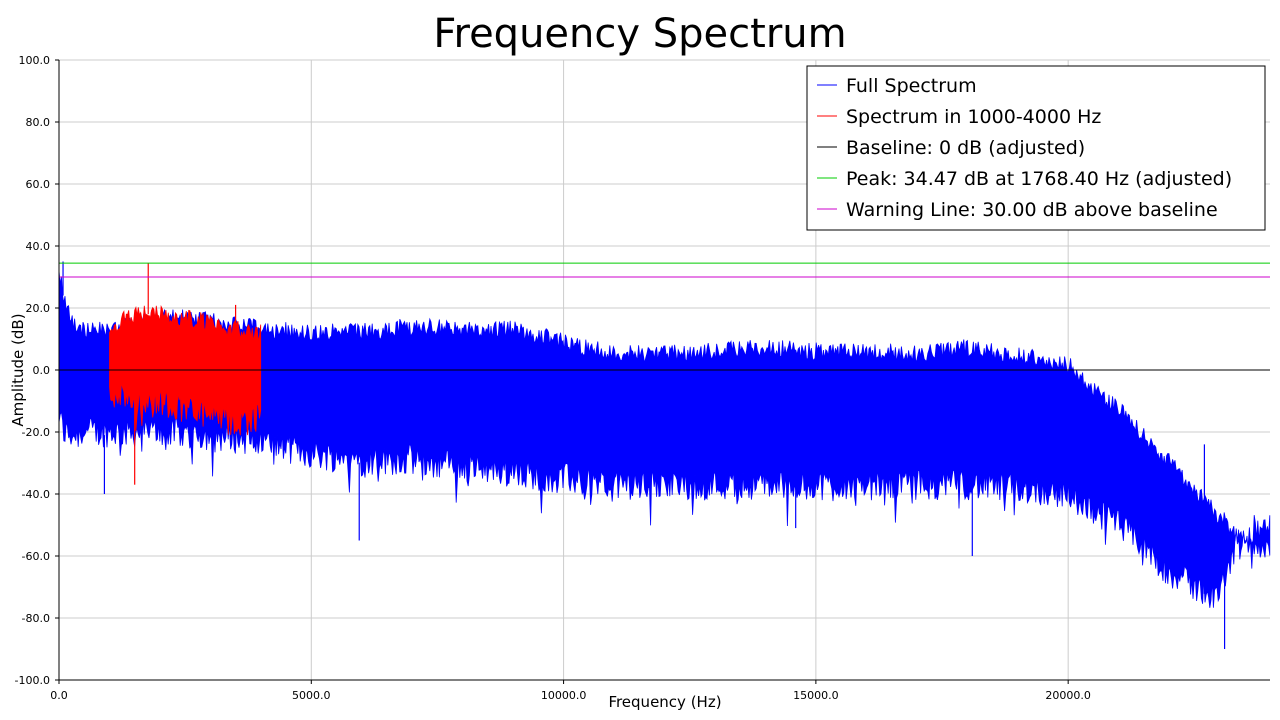 The height and width of the screenshot is (720, 1280). I want to click on y-tick-label: 100.0, so click(35, 60).